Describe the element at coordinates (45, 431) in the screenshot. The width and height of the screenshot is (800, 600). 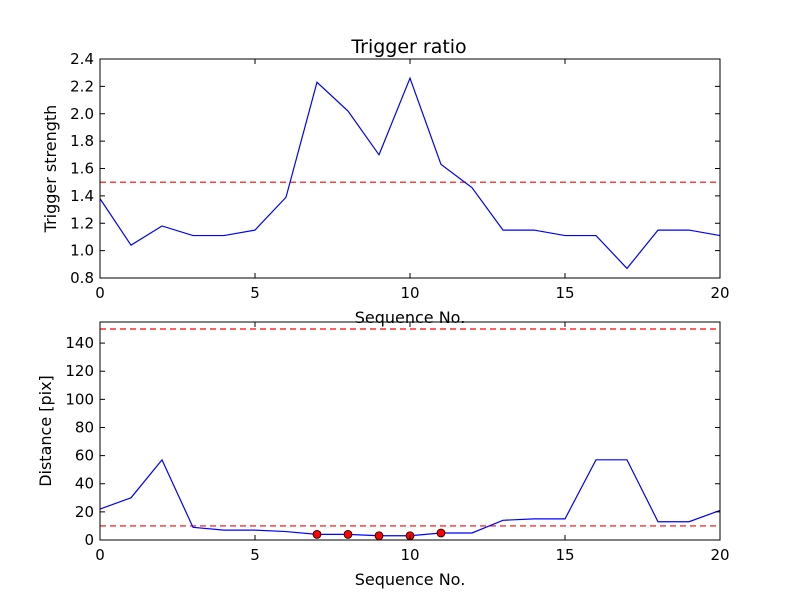
I see `y-axis-label: Distance [pix]` at that location.